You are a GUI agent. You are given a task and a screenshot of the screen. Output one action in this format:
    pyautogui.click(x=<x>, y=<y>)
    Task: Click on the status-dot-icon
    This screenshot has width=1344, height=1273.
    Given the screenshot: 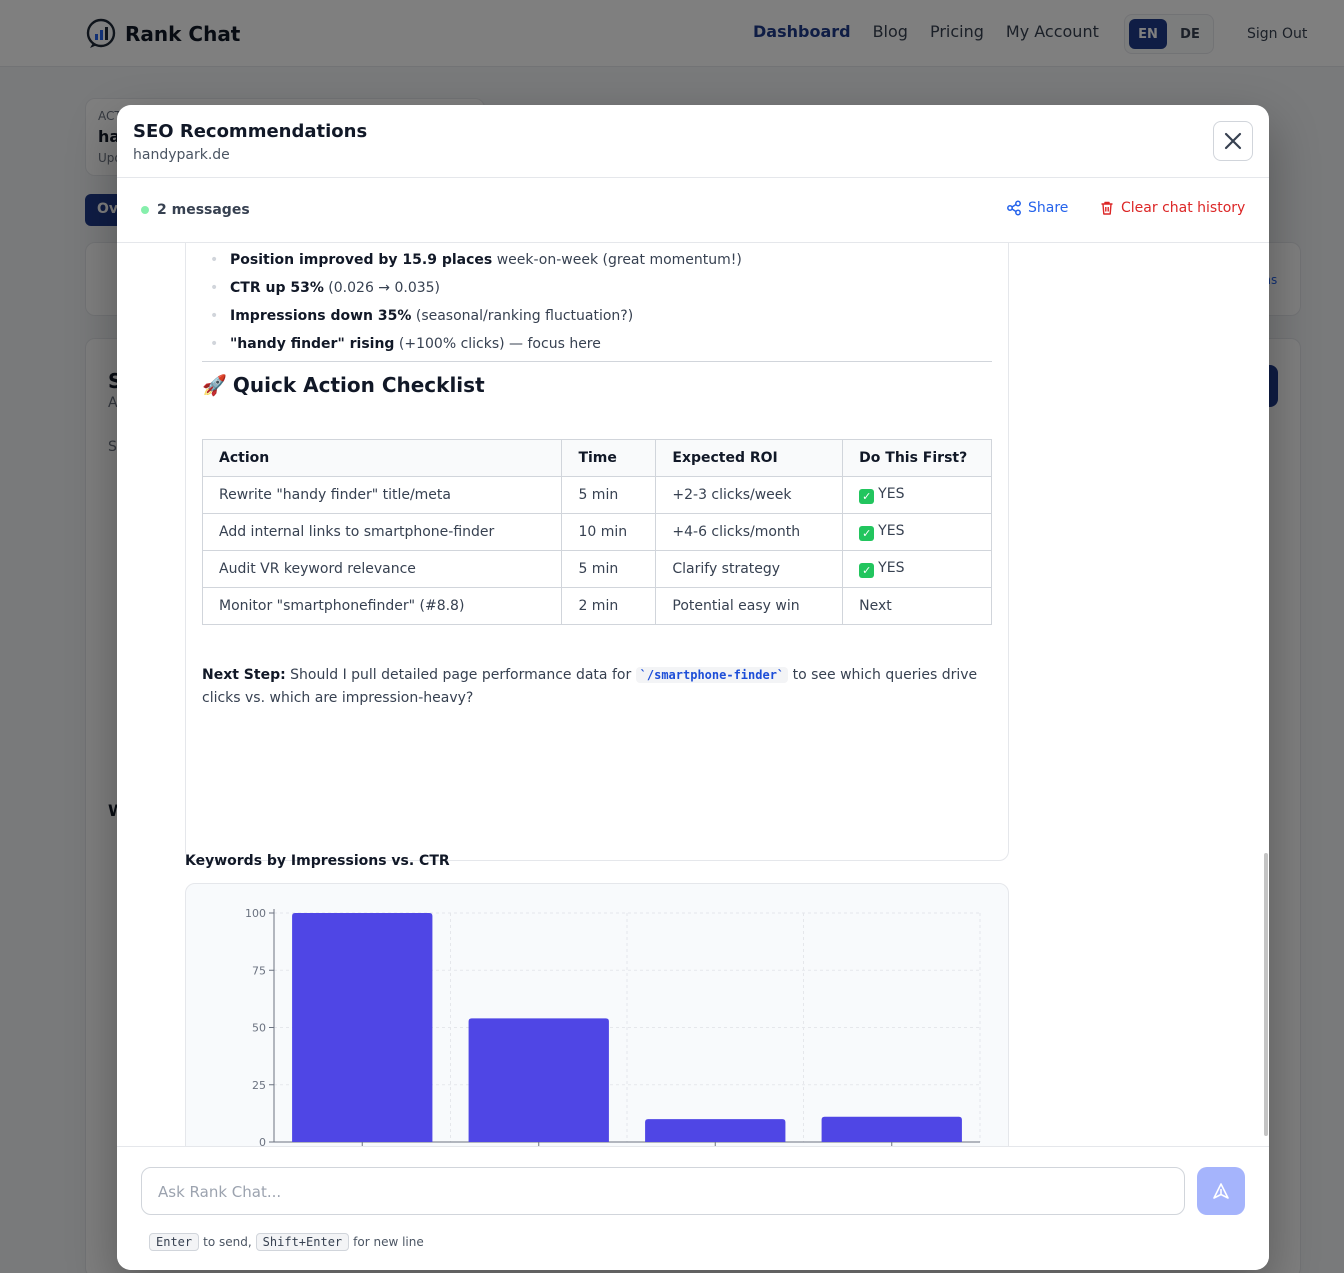 What is the action you would take?
    pyautogui.click(x=145, y=210)
    